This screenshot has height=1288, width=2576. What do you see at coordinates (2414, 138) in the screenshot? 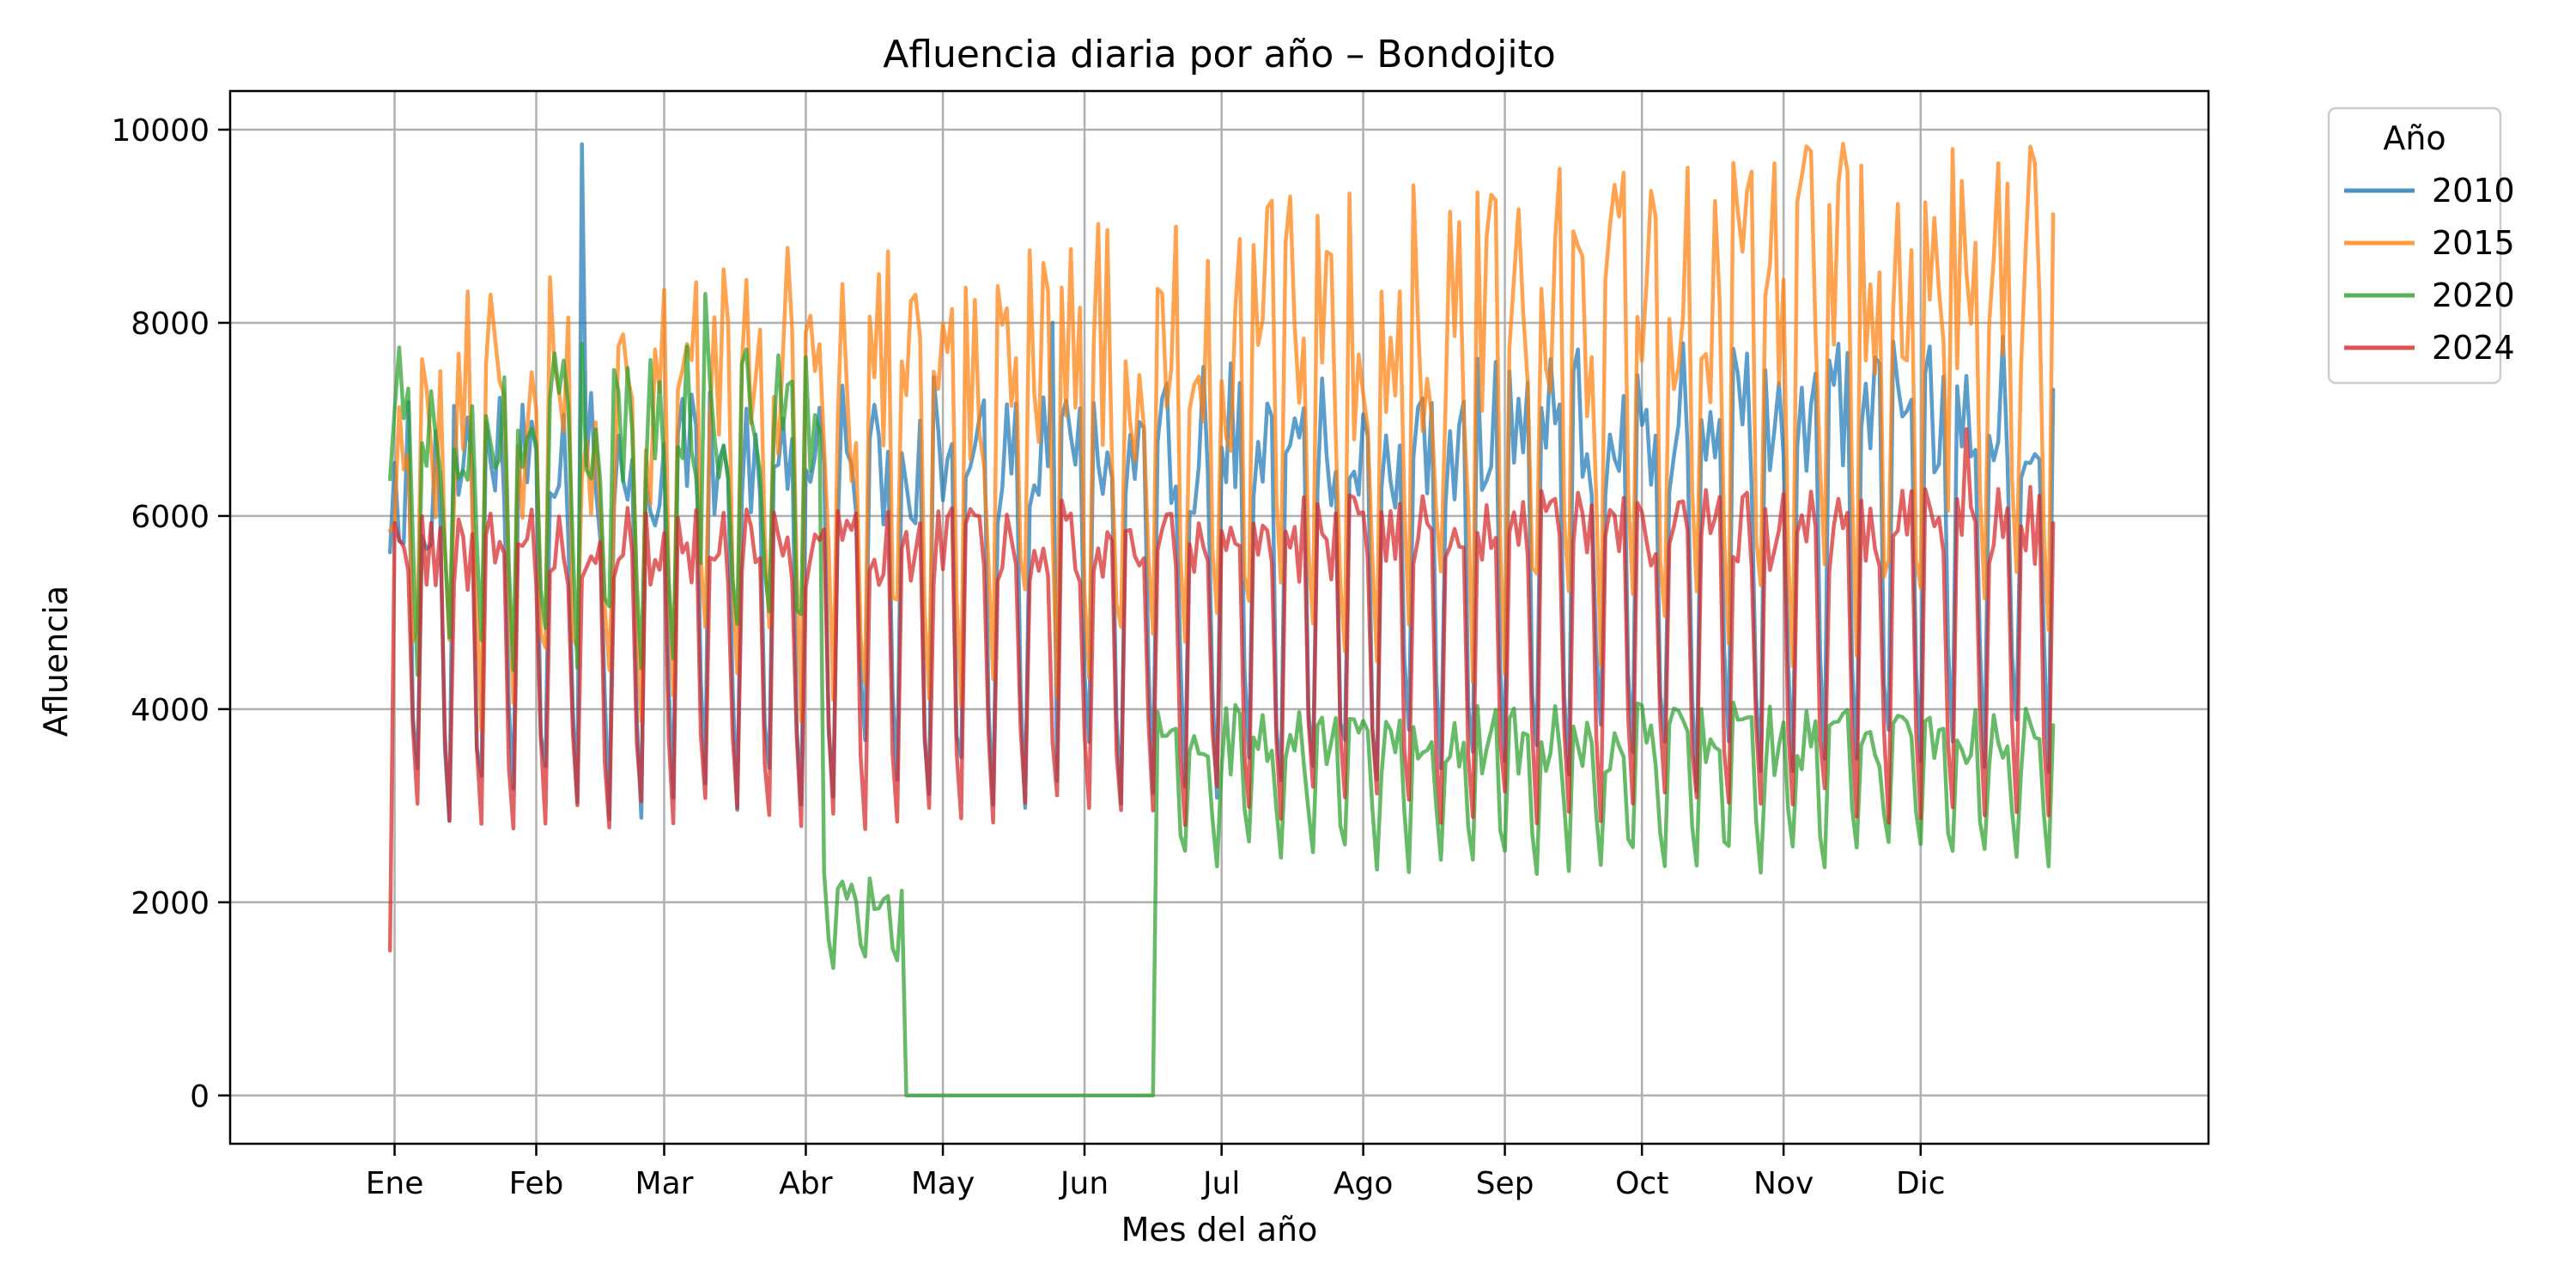
I see `legend-title: Año` at bounding box center [2414, 138].